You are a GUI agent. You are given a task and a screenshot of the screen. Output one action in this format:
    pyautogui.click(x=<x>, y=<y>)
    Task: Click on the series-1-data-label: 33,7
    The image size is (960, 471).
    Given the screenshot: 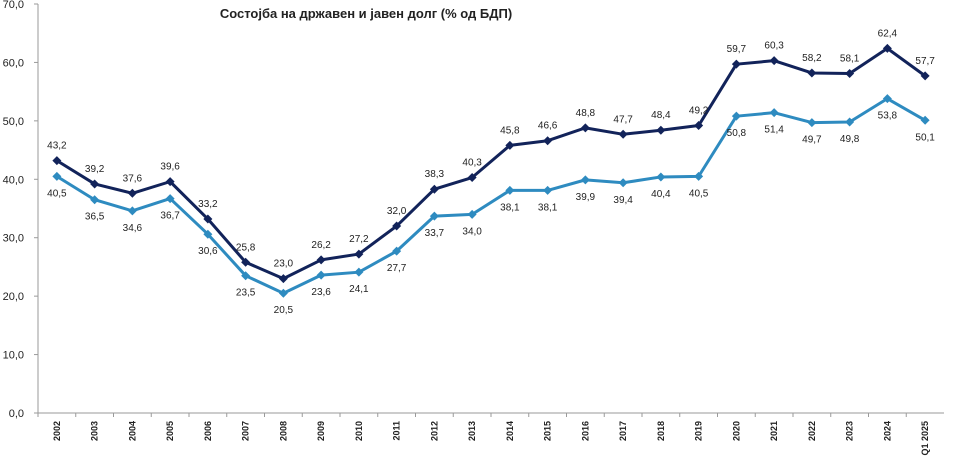 What is the action you would take?
    pyautogui.click(x=435, y=233)
    